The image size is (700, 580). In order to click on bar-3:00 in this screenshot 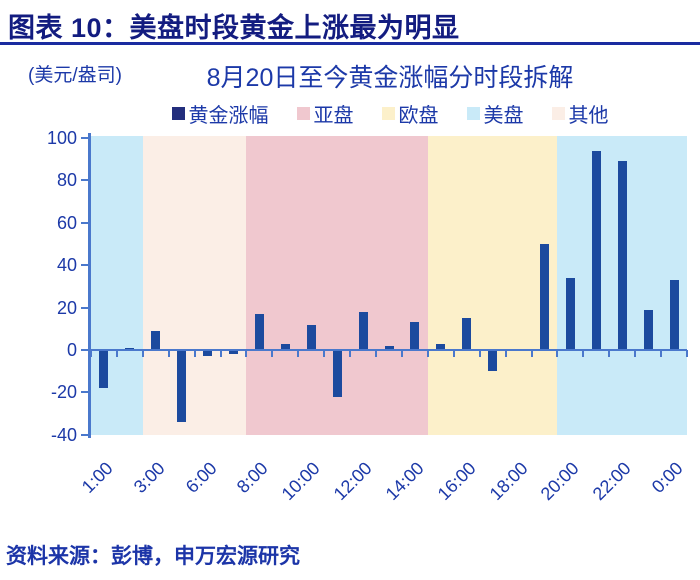, I will do `click(156, 340)`.